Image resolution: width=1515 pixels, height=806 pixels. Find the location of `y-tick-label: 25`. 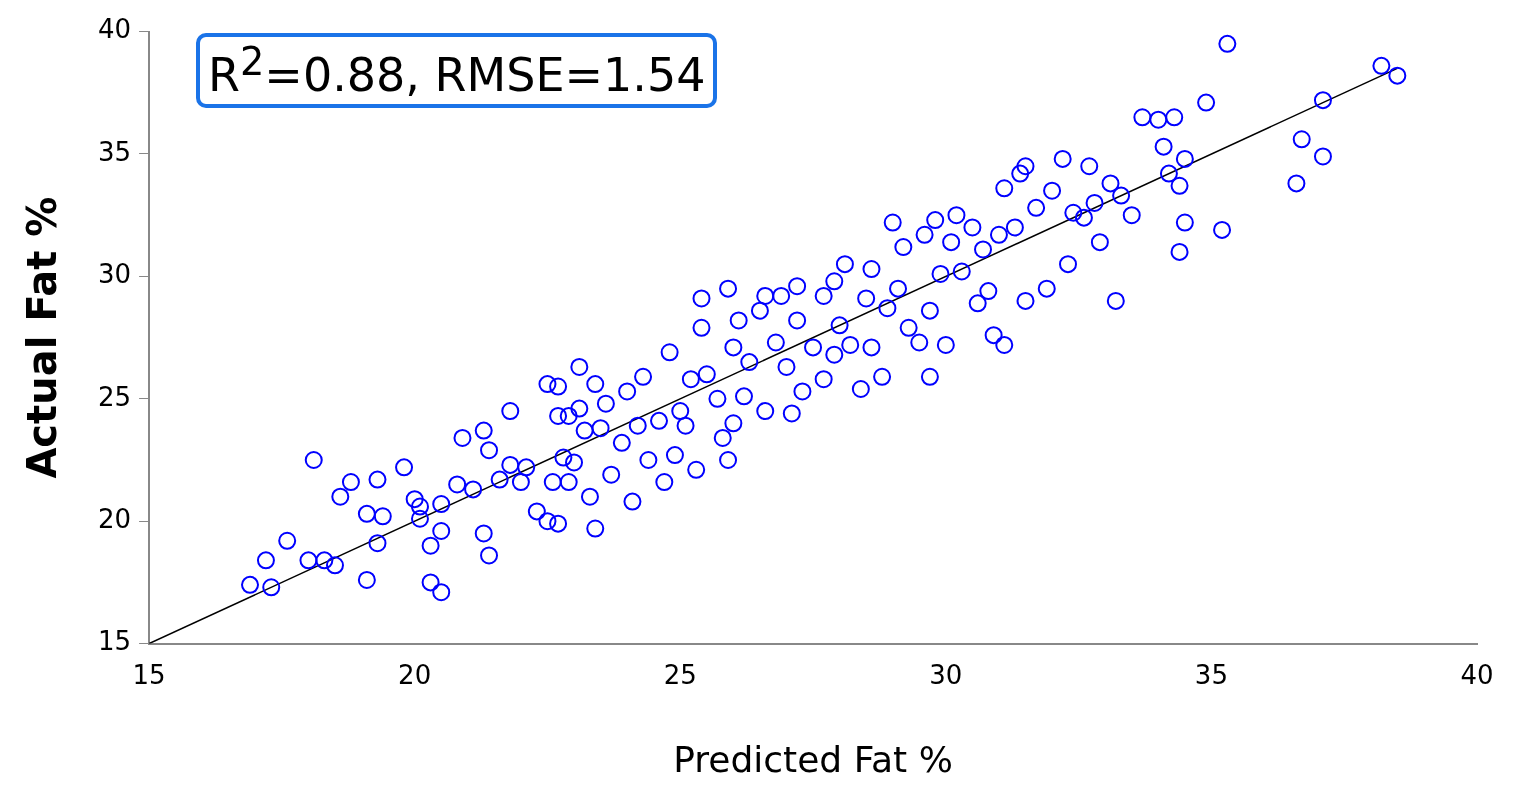

y-tick-label: 25 is located at coordinates (114, 396).